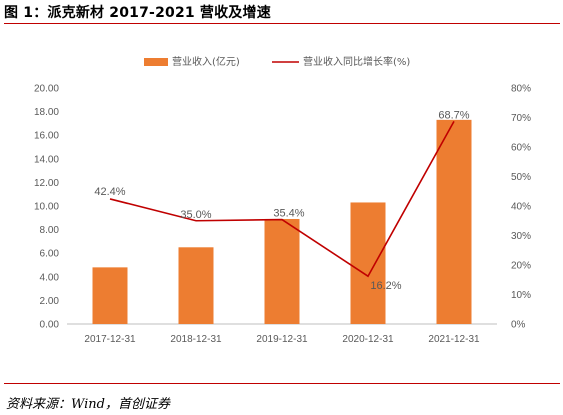 Image resolution: width=563 pixels, height=415 pixels. Describe the element at coordinates (50, 277) in the screenshot. I see `y-left-tick-label: 4.00` at that location.